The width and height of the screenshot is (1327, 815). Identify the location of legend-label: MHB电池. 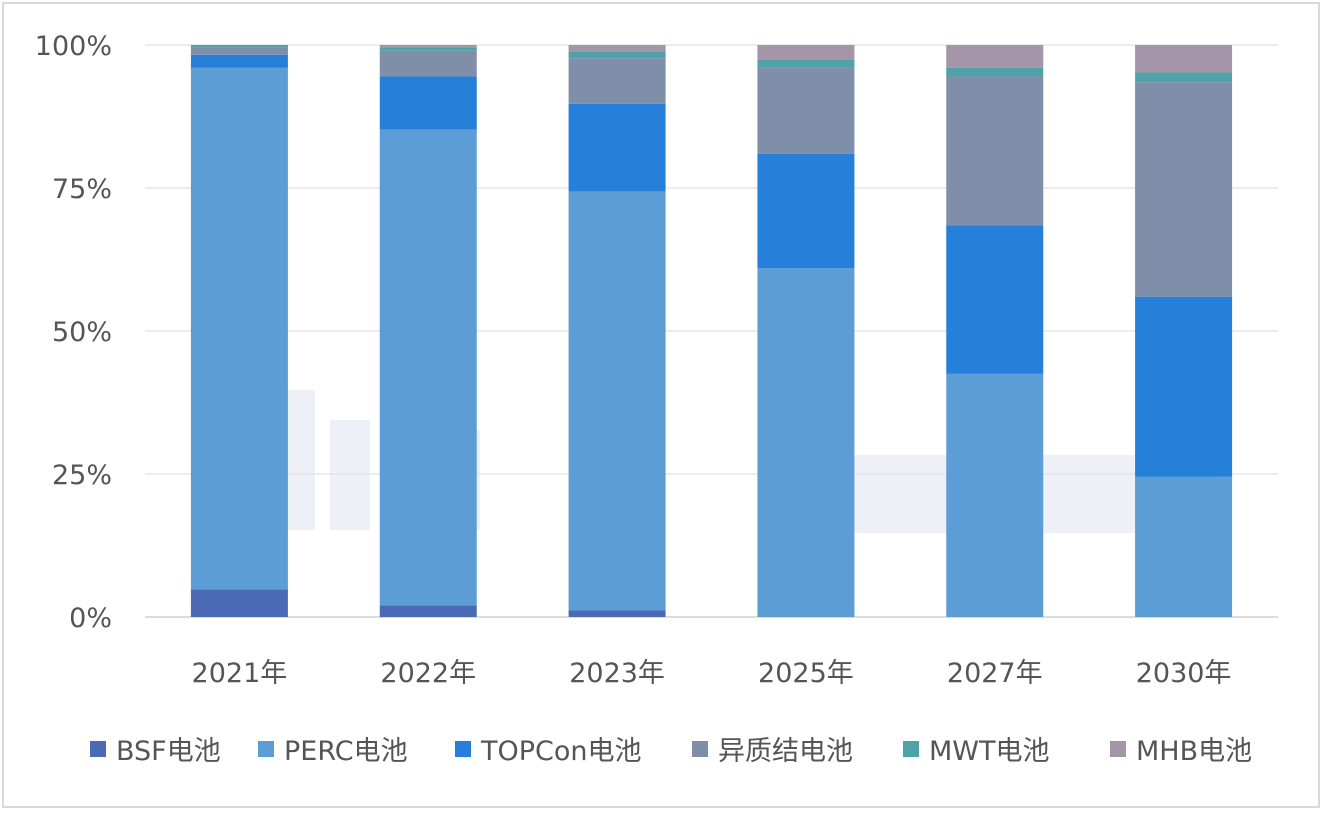
(1194, 751).